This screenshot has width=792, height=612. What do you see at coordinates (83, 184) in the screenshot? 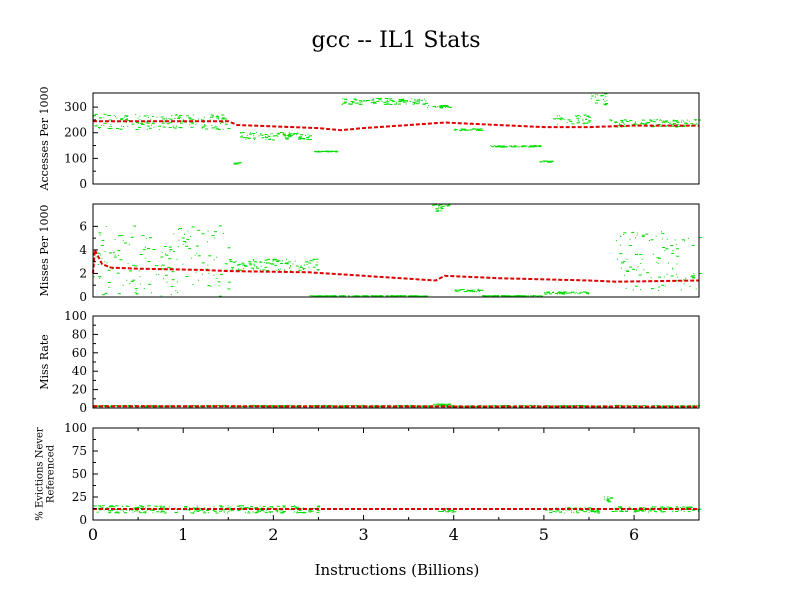
I see `y-tick-label: 0` at bounding box center [83, 184].